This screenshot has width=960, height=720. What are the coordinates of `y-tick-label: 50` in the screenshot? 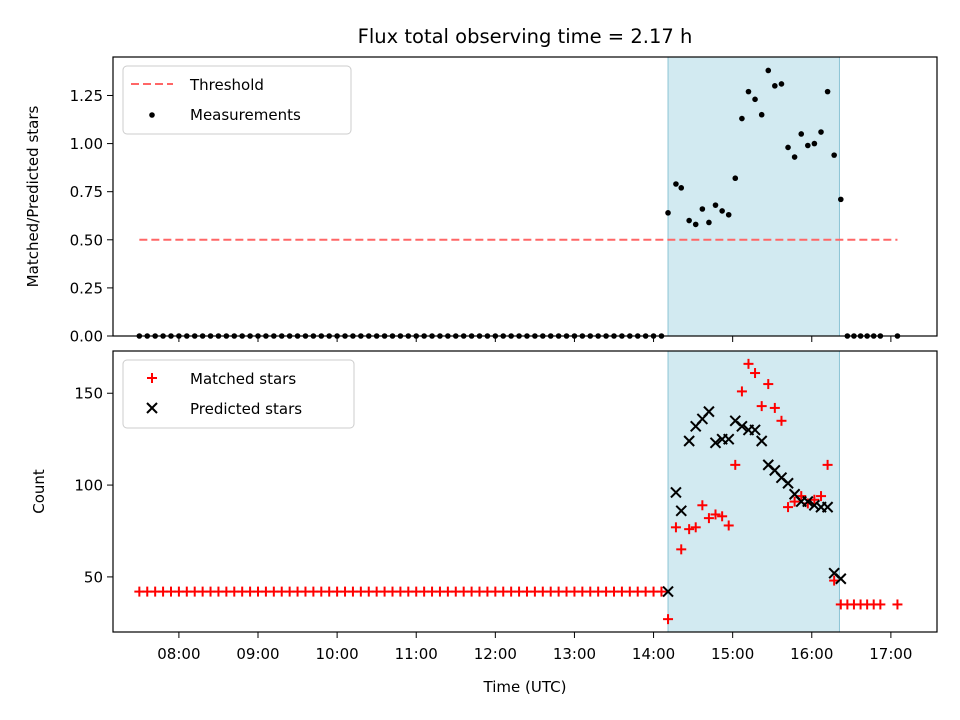 It's located at (93, 577).